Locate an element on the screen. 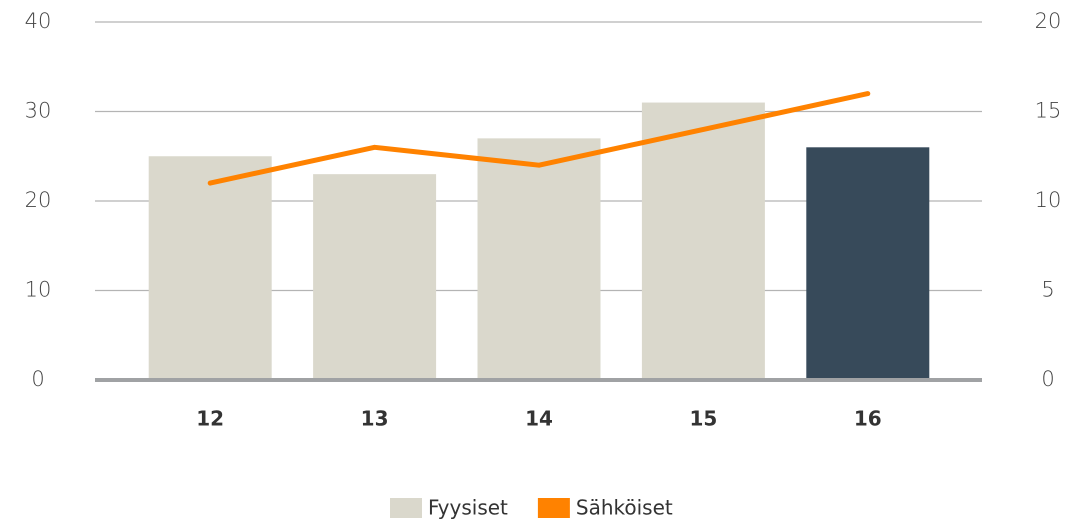 The width and height of the screenshot is (1072, 526). legend-label: Fyysiset is located at coordinates (468, 508).